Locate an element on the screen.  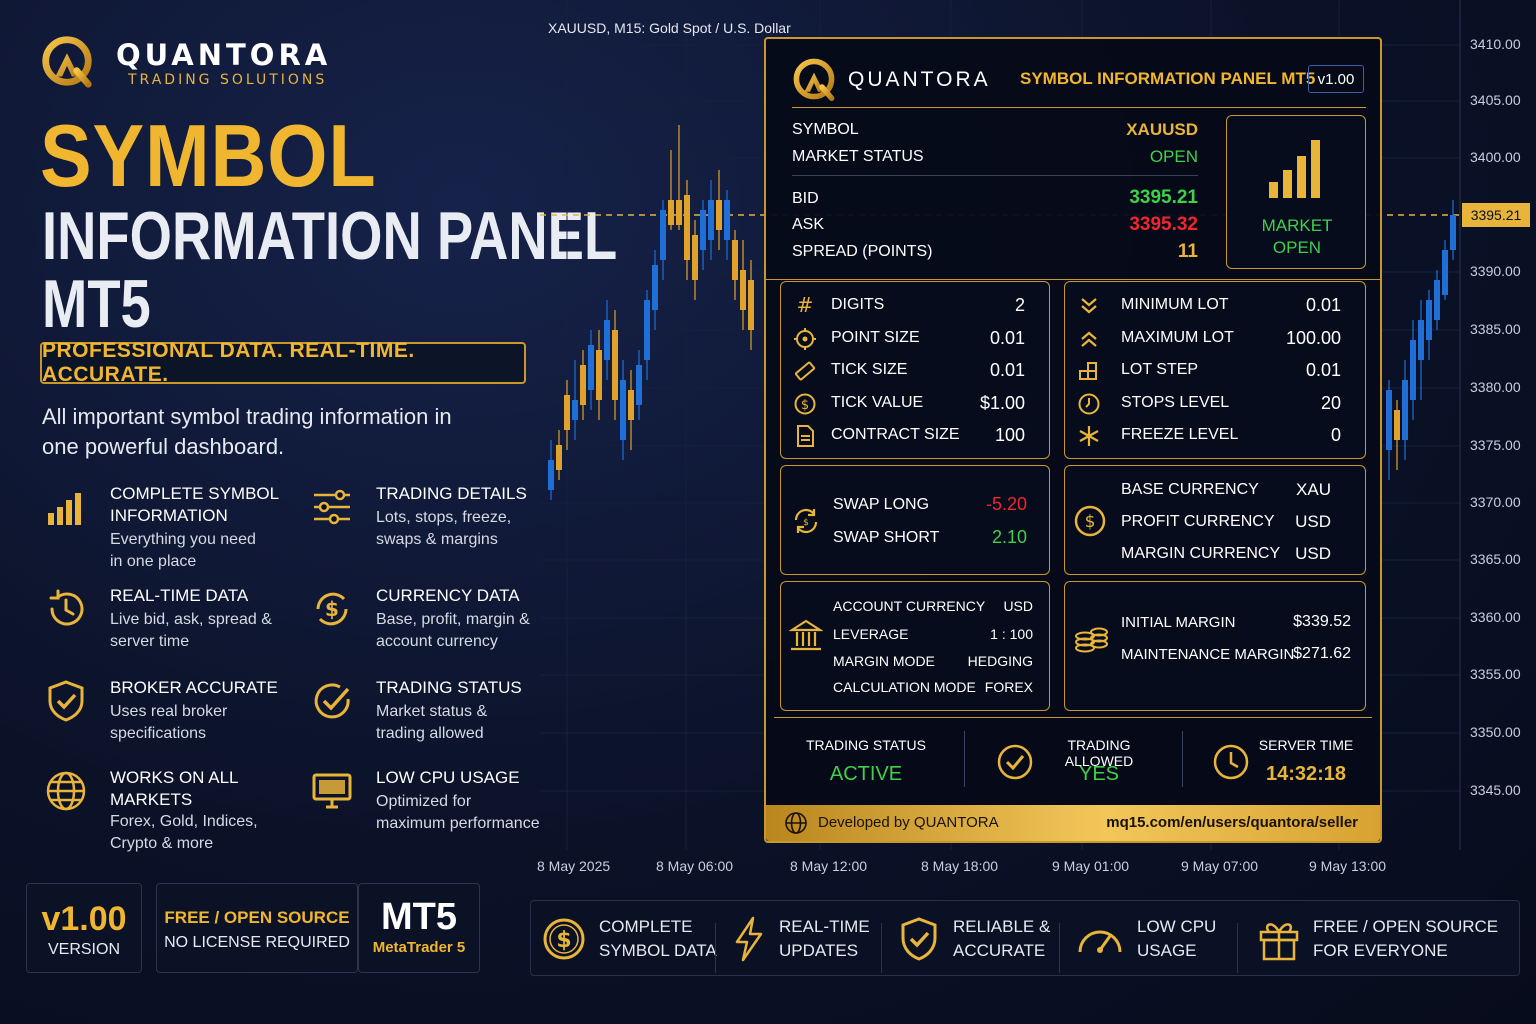
bar-chart-icon is located at coordinates (64, 509).